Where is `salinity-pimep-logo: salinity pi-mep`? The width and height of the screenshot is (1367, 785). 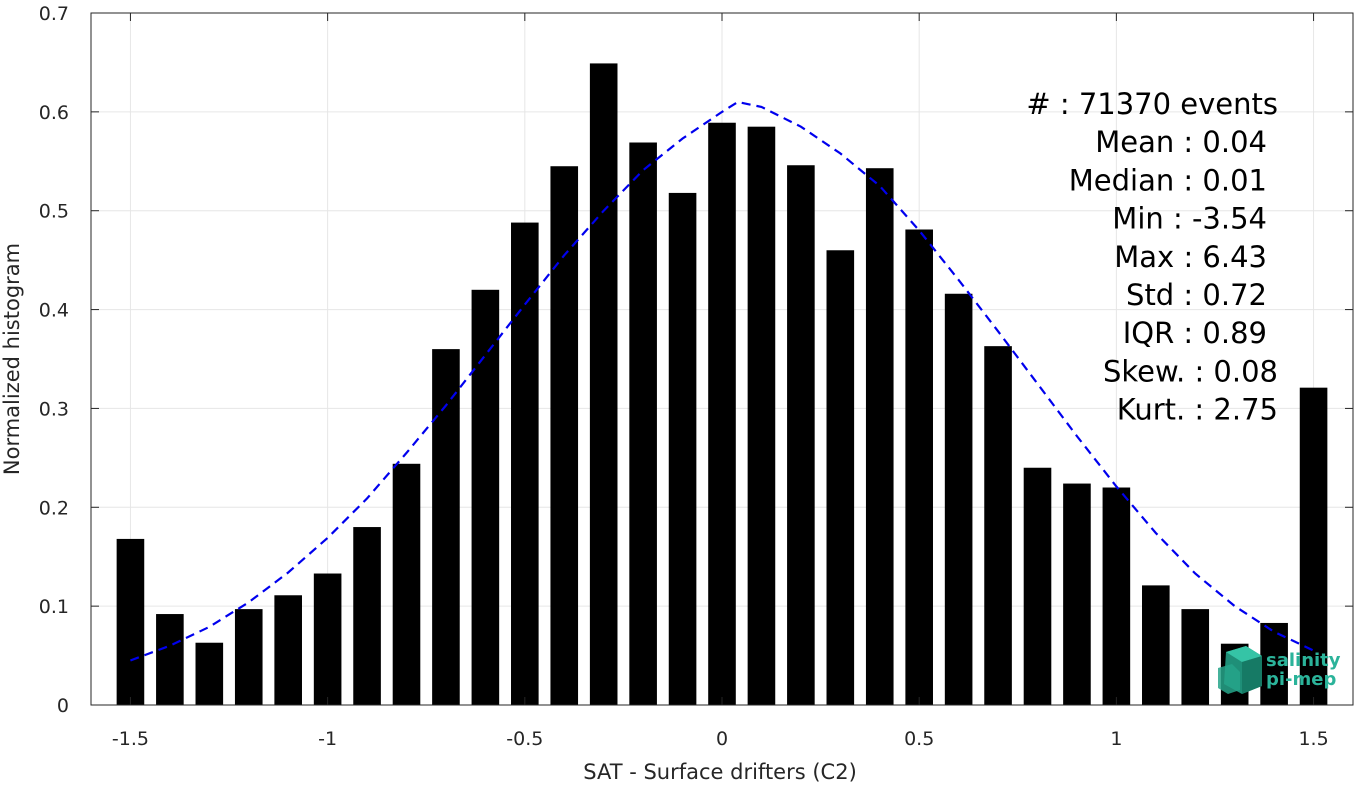
salinity-pimep-logo: salinity pi-mep is located at coordinates (1279, 670).